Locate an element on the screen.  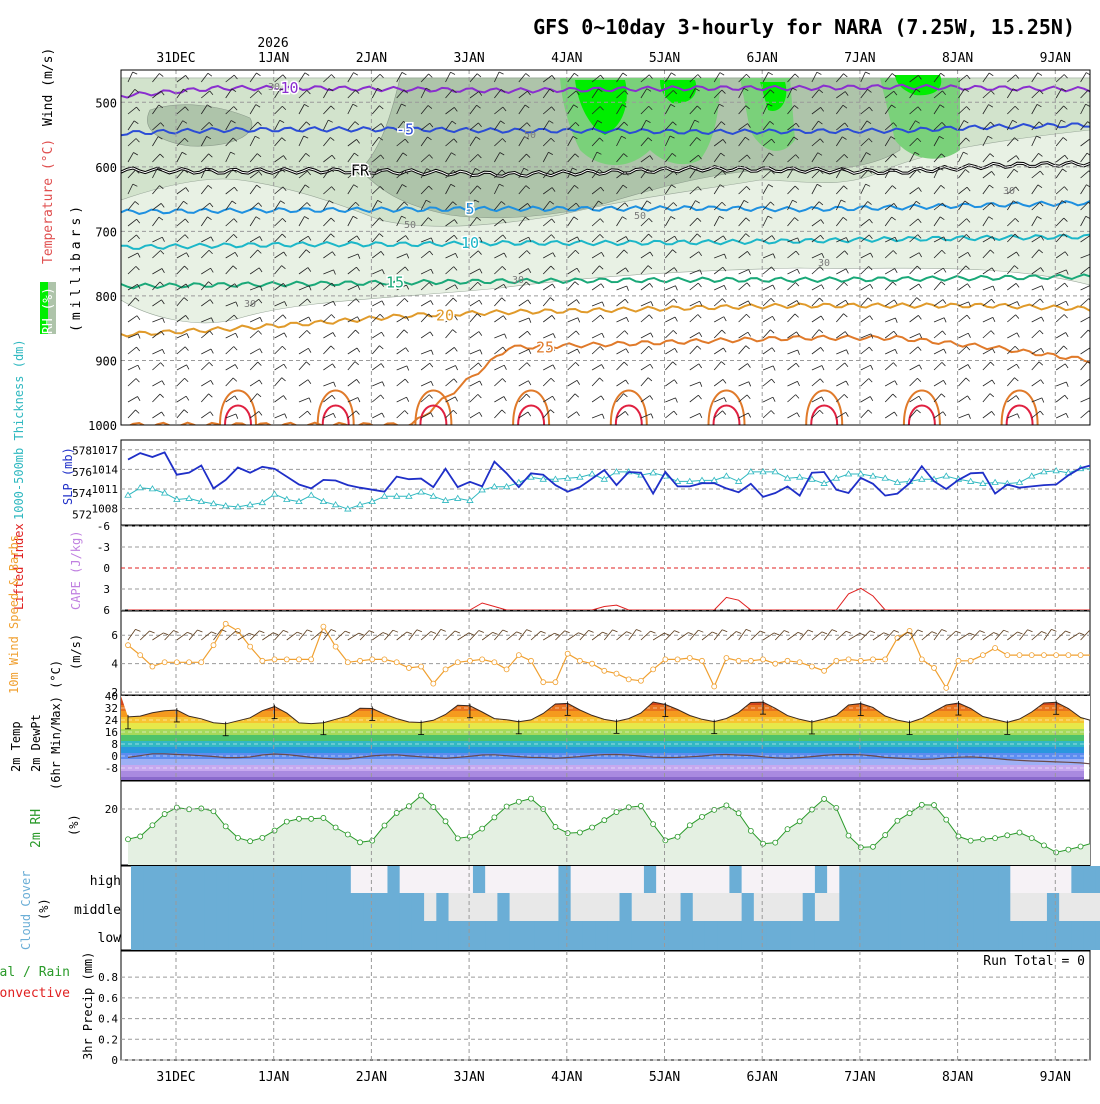
ylabel-cloud: Cloud Cover is located at coordinates (26, 910).